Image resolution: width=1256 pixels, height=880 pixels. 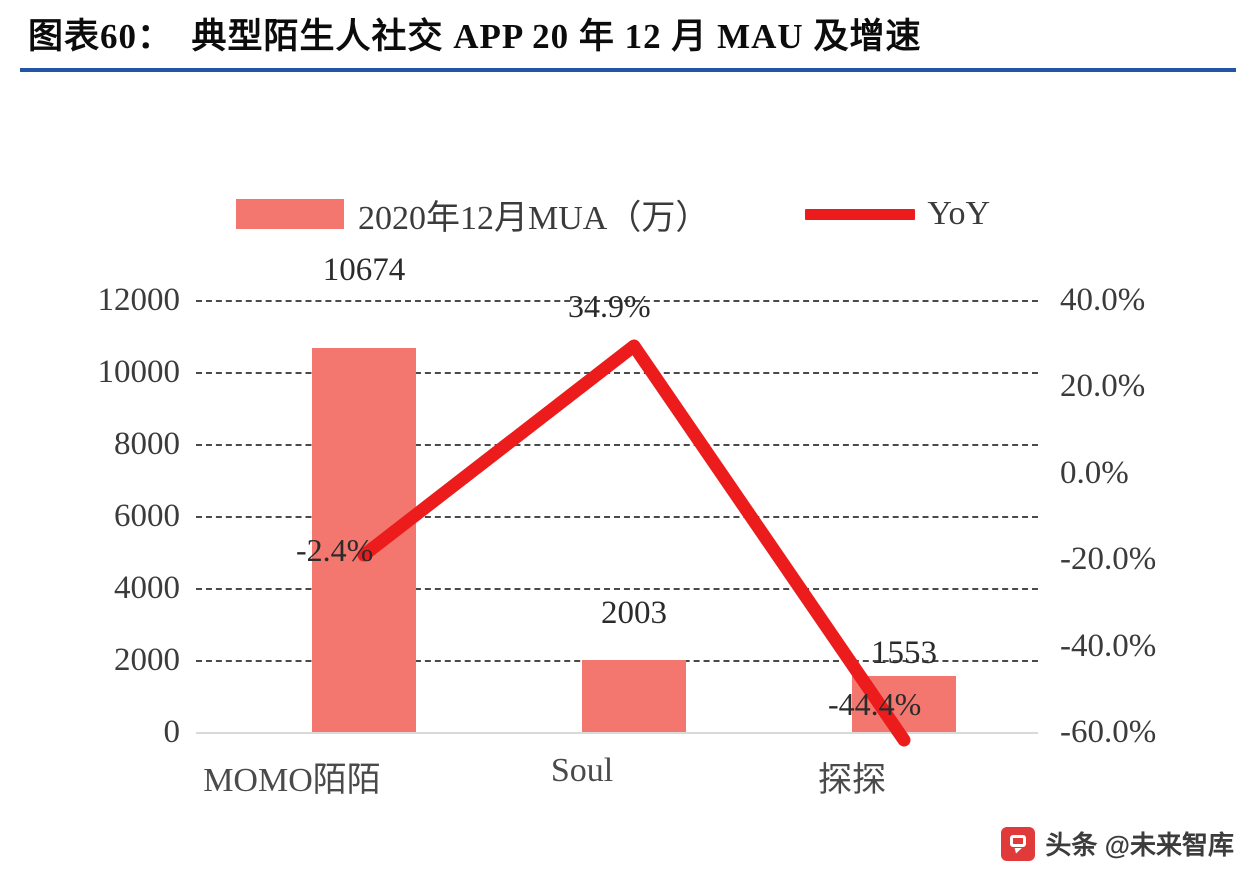 What do you see at coordinates (1108, 646) in the screenshot?
I see `y-axis-right-tick: -40.0%` at bounding box center [1108, 646].